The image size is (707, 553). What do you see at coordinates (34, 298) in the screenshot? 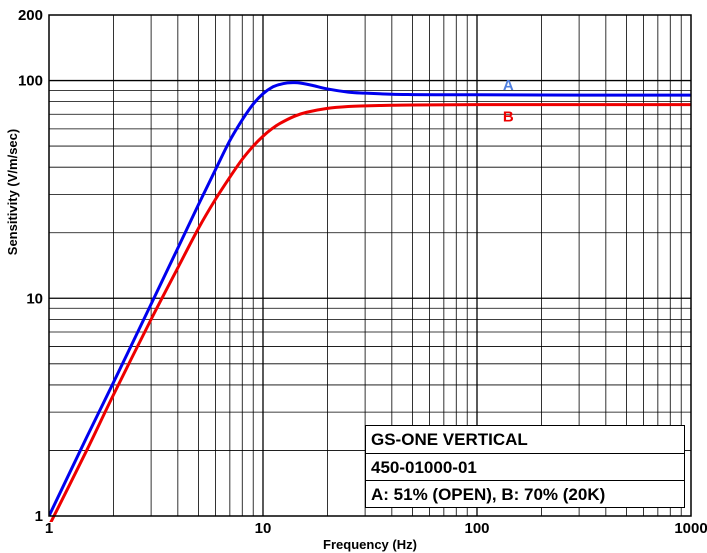
I see `y-tick-label: 10` at bounding box center [34, 298].